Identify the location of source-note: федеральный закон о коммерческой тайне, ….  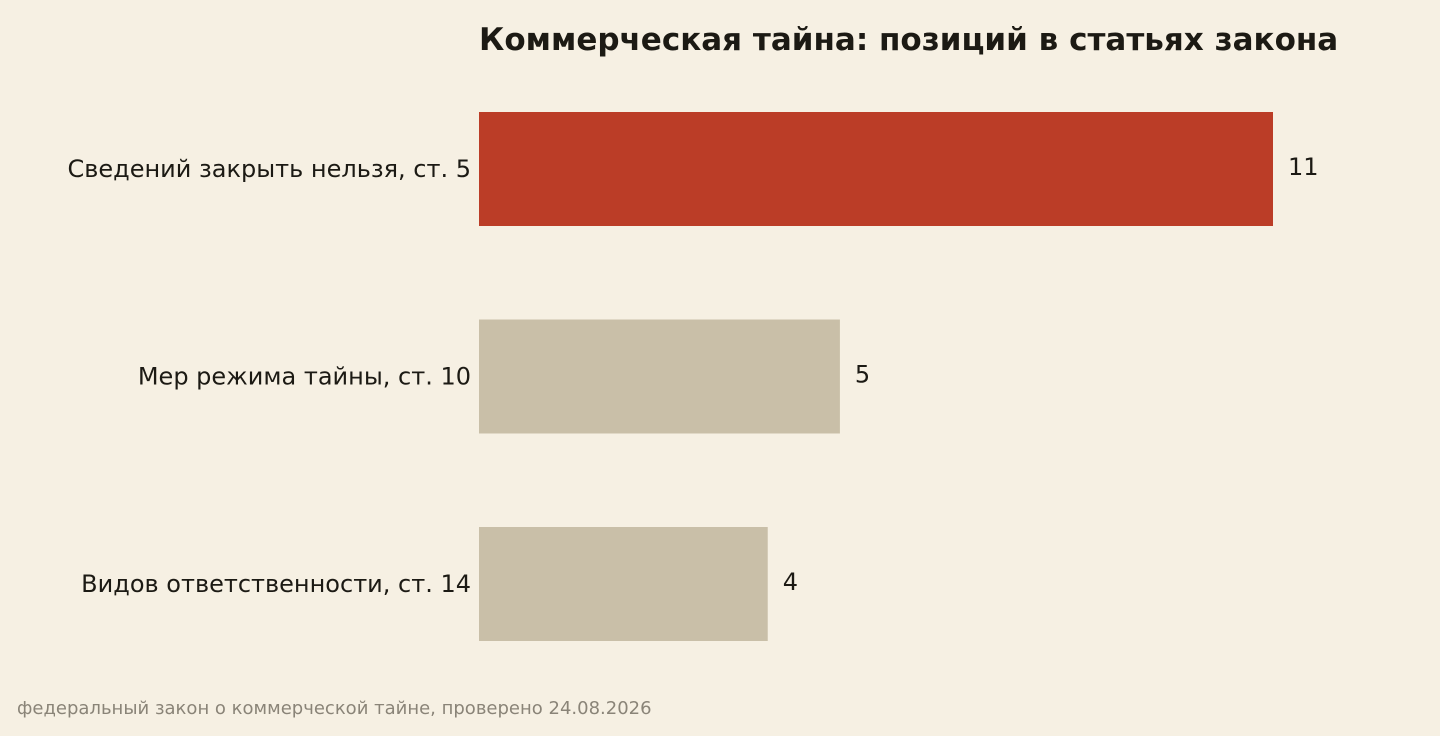
(334, 708).